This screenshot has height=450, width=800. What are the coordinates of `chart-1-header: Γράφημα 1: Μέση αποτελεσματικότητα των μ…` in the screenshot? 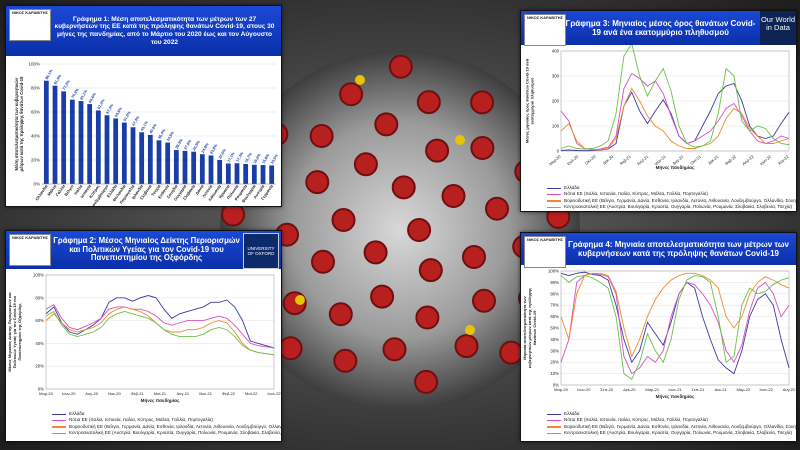 It's located at (143, 31).